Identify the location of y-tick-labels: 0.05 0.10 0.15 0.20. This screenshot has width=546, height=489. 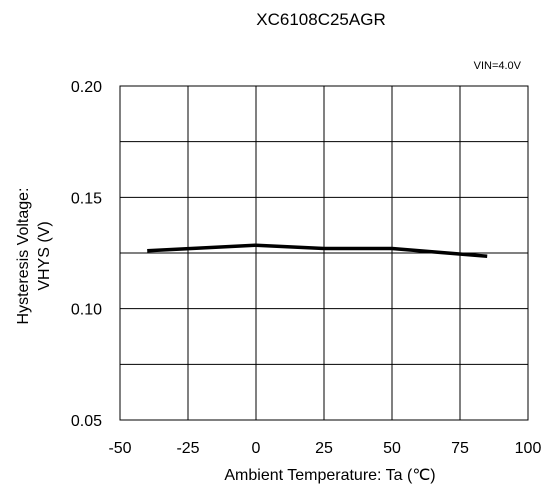
(86, 254).